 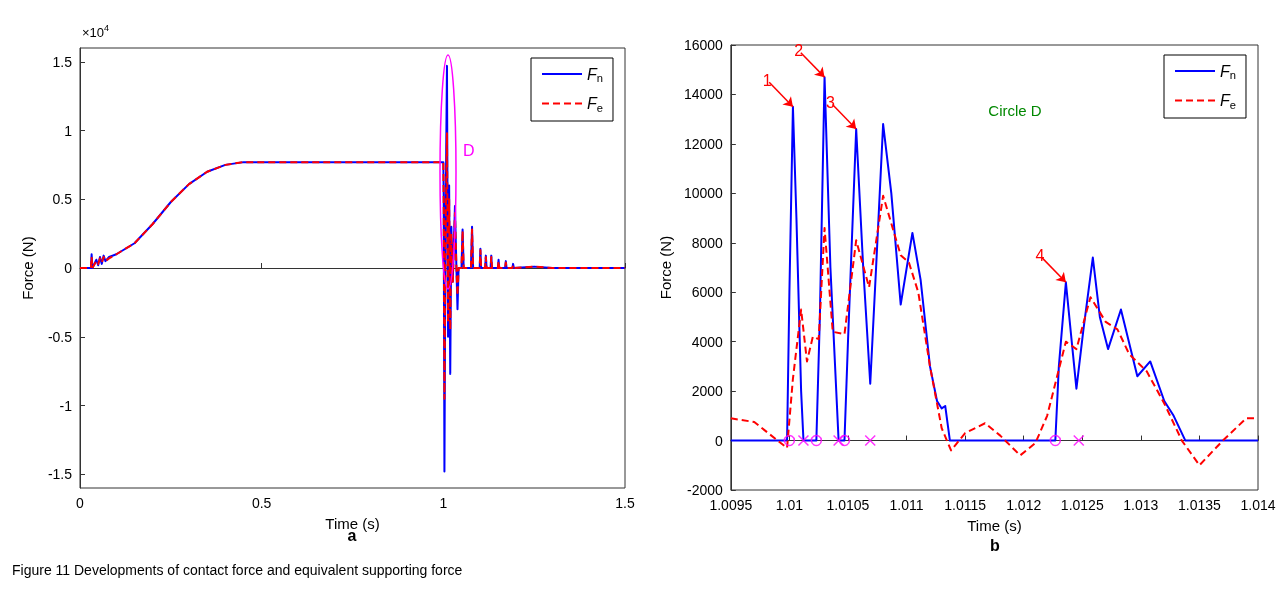 What do you see at coordinates (830, 102) in the screenshot?
I see `annotation: 3` at bounding box center [830, 102].